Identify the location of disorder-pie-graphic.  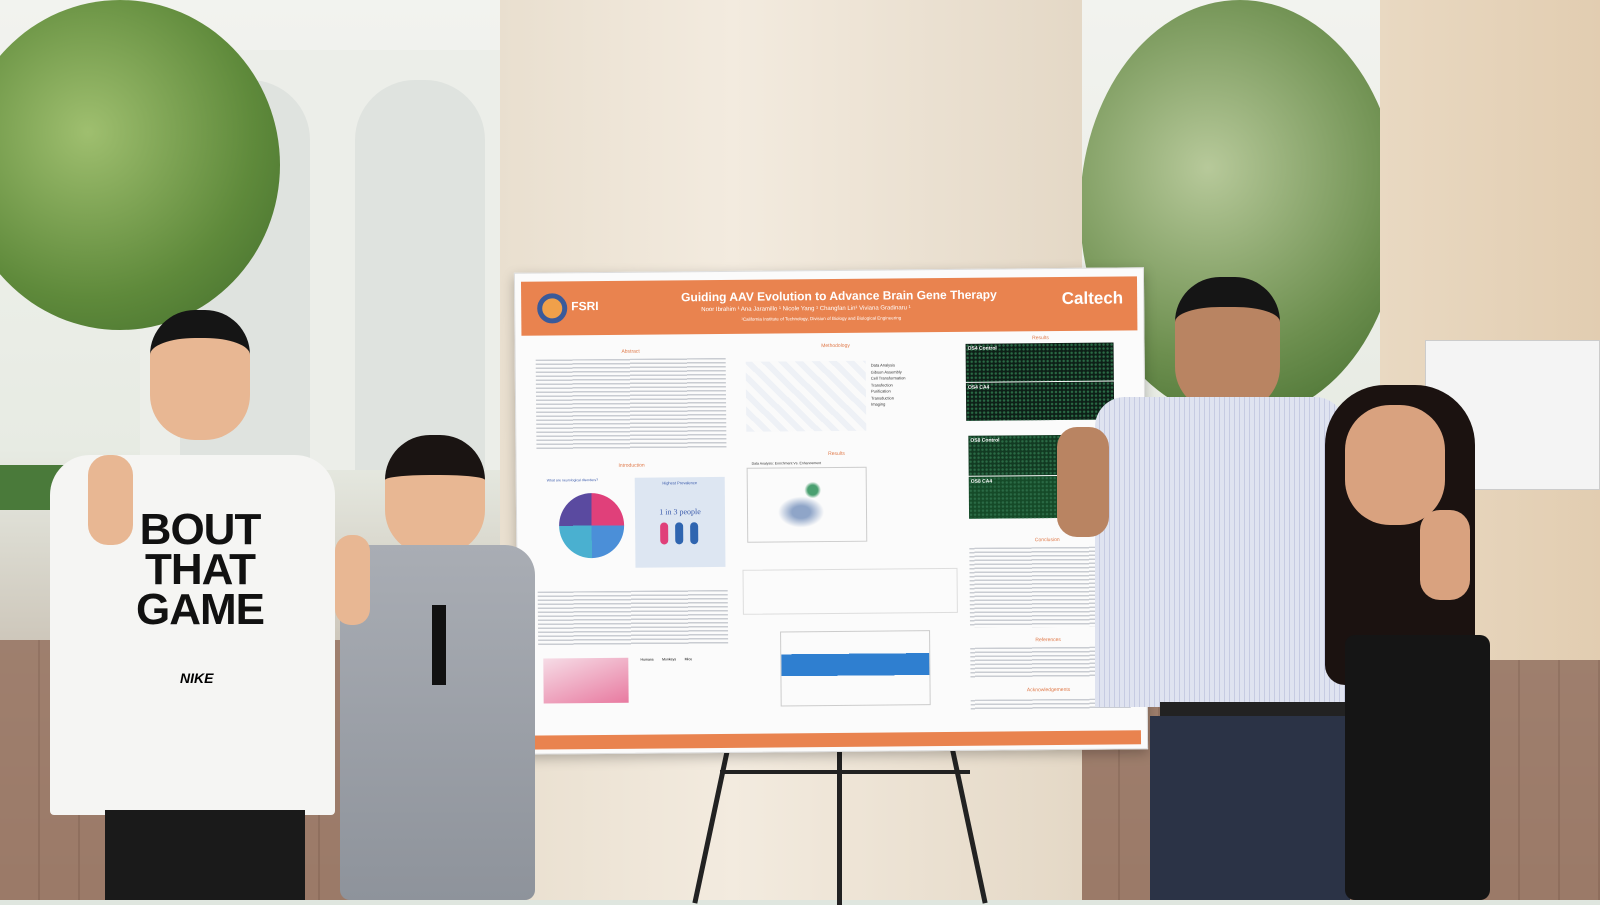
(591, 525).